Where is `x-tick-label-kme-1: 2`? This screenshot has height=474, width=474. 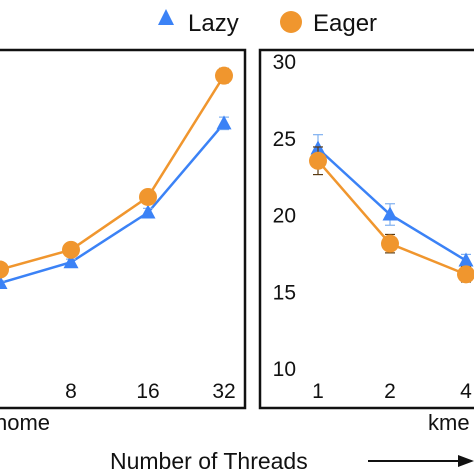
x-tick-label-kme-1: 2 is located at coordinates (390, 391).